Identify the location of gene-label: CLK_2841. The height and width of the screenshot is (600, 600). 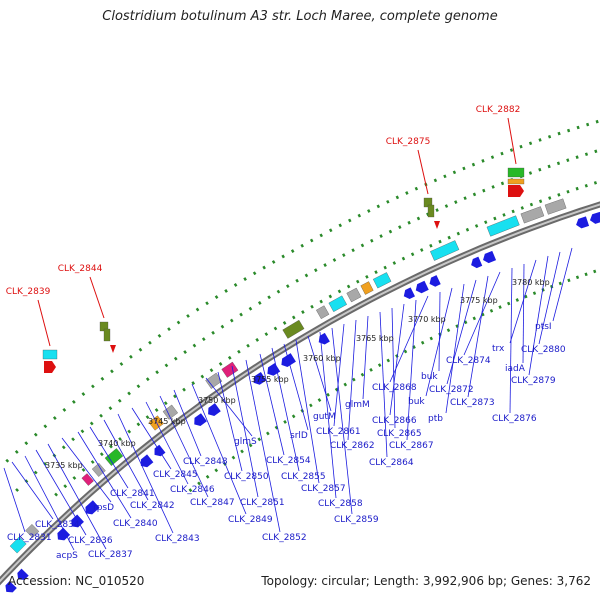
(132, 494).